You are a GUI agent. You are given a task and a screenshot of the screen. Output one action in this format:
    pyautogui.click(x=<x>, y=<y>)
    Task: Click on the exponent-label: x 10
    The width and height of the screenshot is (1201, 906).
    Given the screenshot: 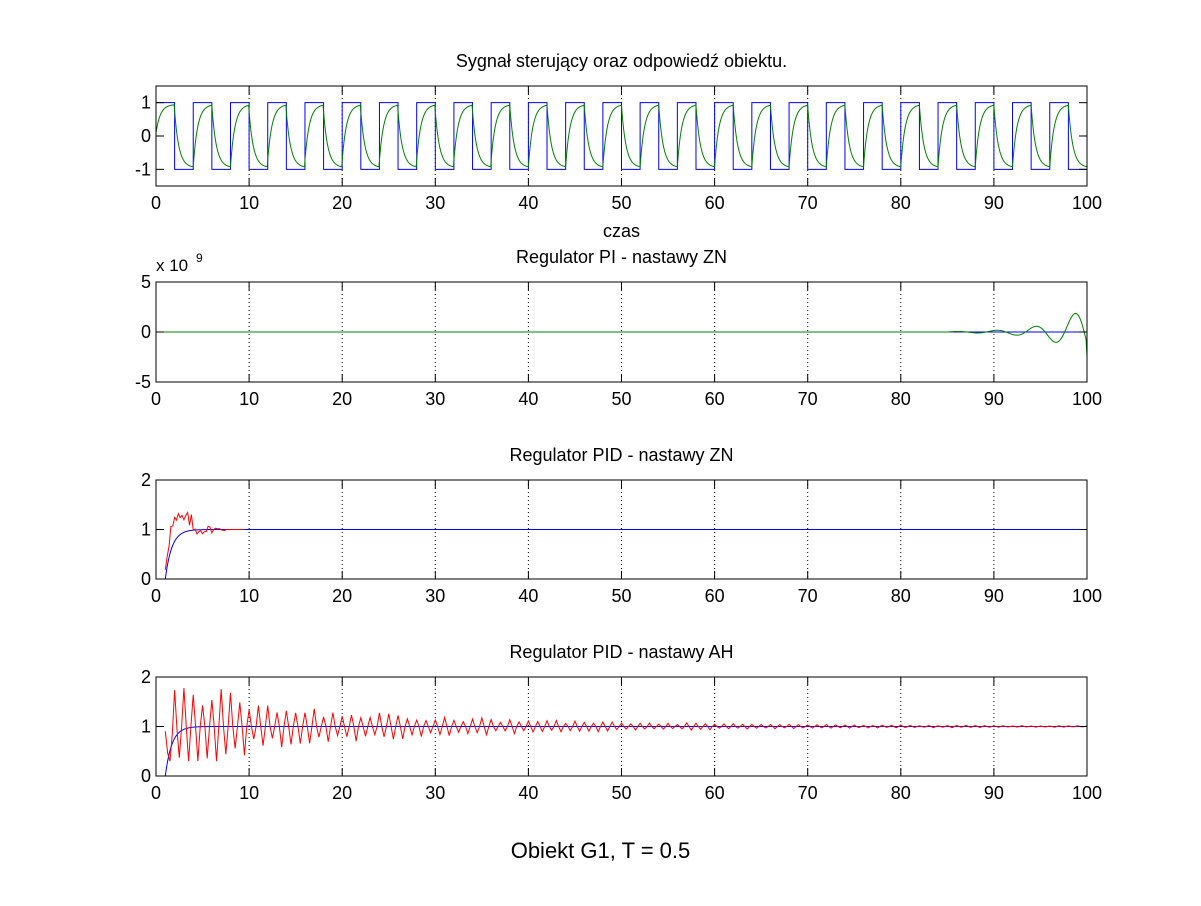 What is the action you would take?
    pyautogui.click(x=172, y=265)
    